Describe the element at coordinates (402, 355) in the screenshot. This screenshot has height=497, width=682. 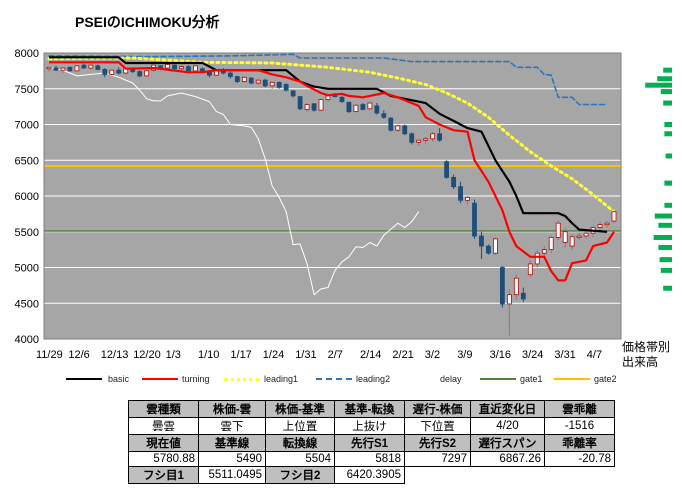
I see `x-tick-label: 2/21` at that location.